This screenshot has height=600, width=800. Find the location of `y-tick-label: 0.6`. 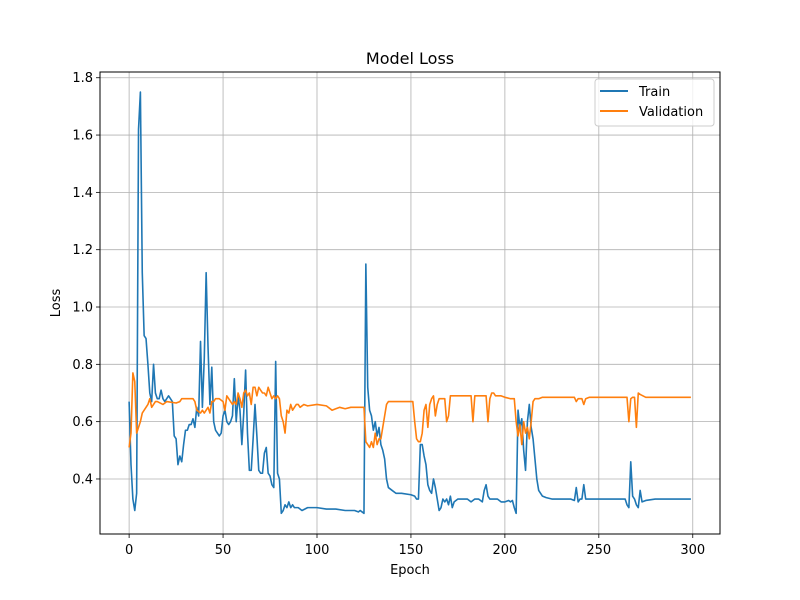

y-tick-label: 0.6 is located at coordinates (82, 422).